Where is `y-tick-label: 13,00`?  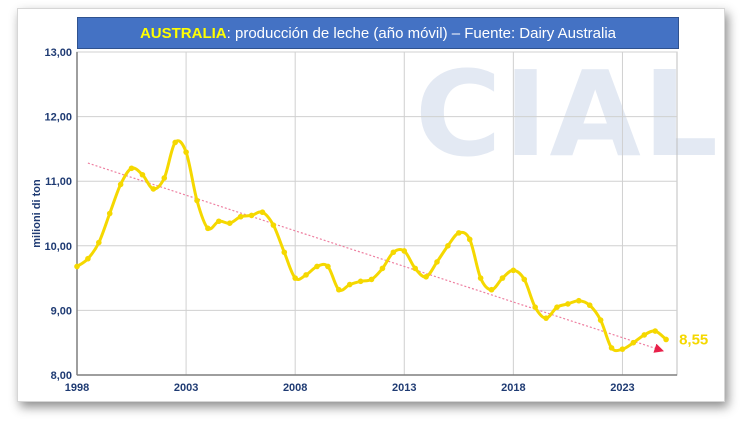 y-tick-label: 13,00 is located at coordinates (58, 53).